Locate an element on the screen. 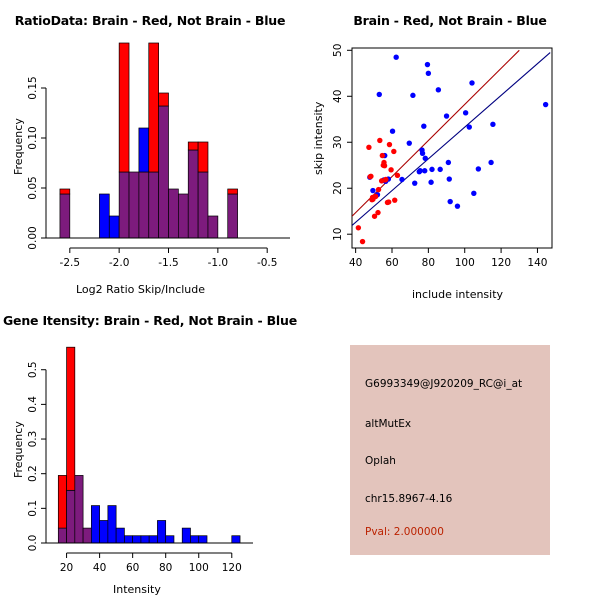  ratio-x-tick-label: -1.0 is located at coordinates (218, 263).